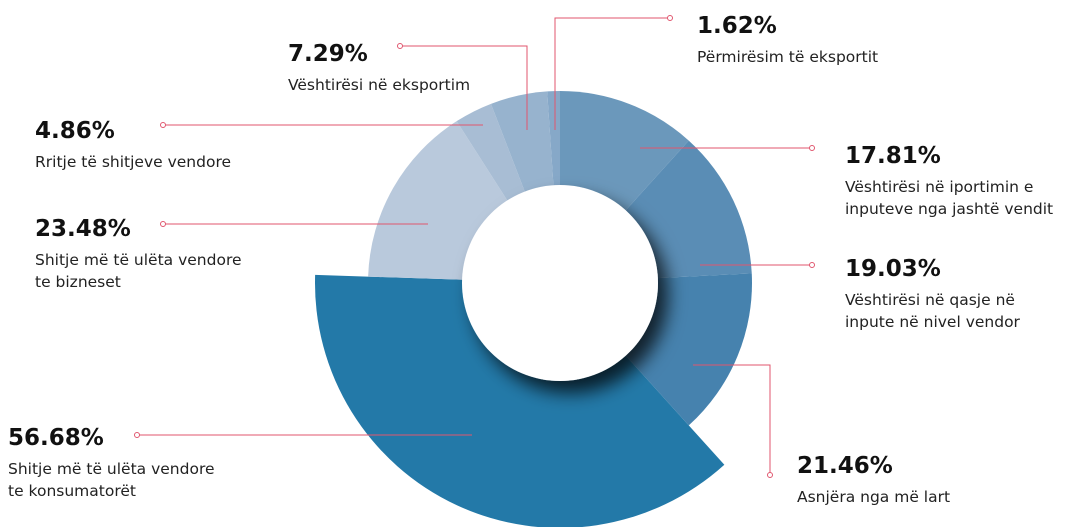 This screenshot has width=1078, height=527. What do you see at coordinates (328, 54) in the screenshot?
I see `value-label: 7.29%` at bounding box center [328, 54].